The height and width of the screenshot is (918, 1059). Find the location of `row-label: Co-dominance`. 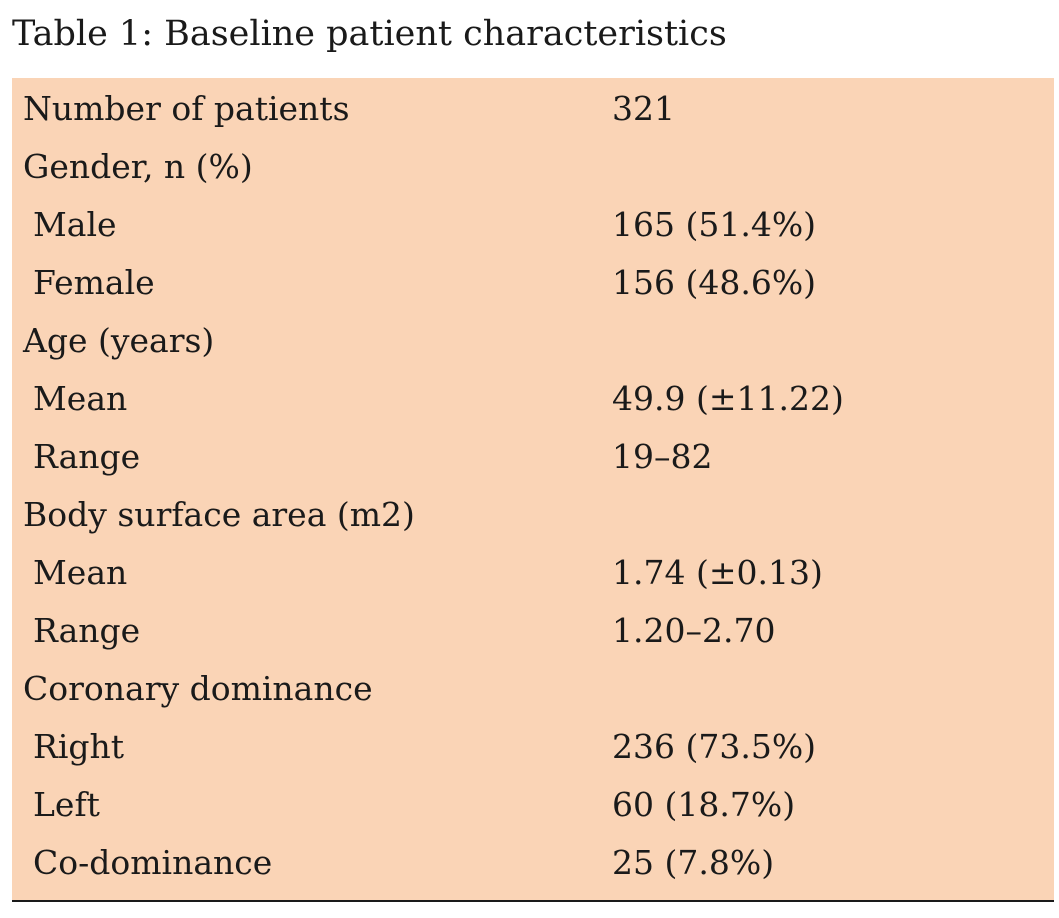

row-label: Co-dominance is located at coordinates (153, 862).